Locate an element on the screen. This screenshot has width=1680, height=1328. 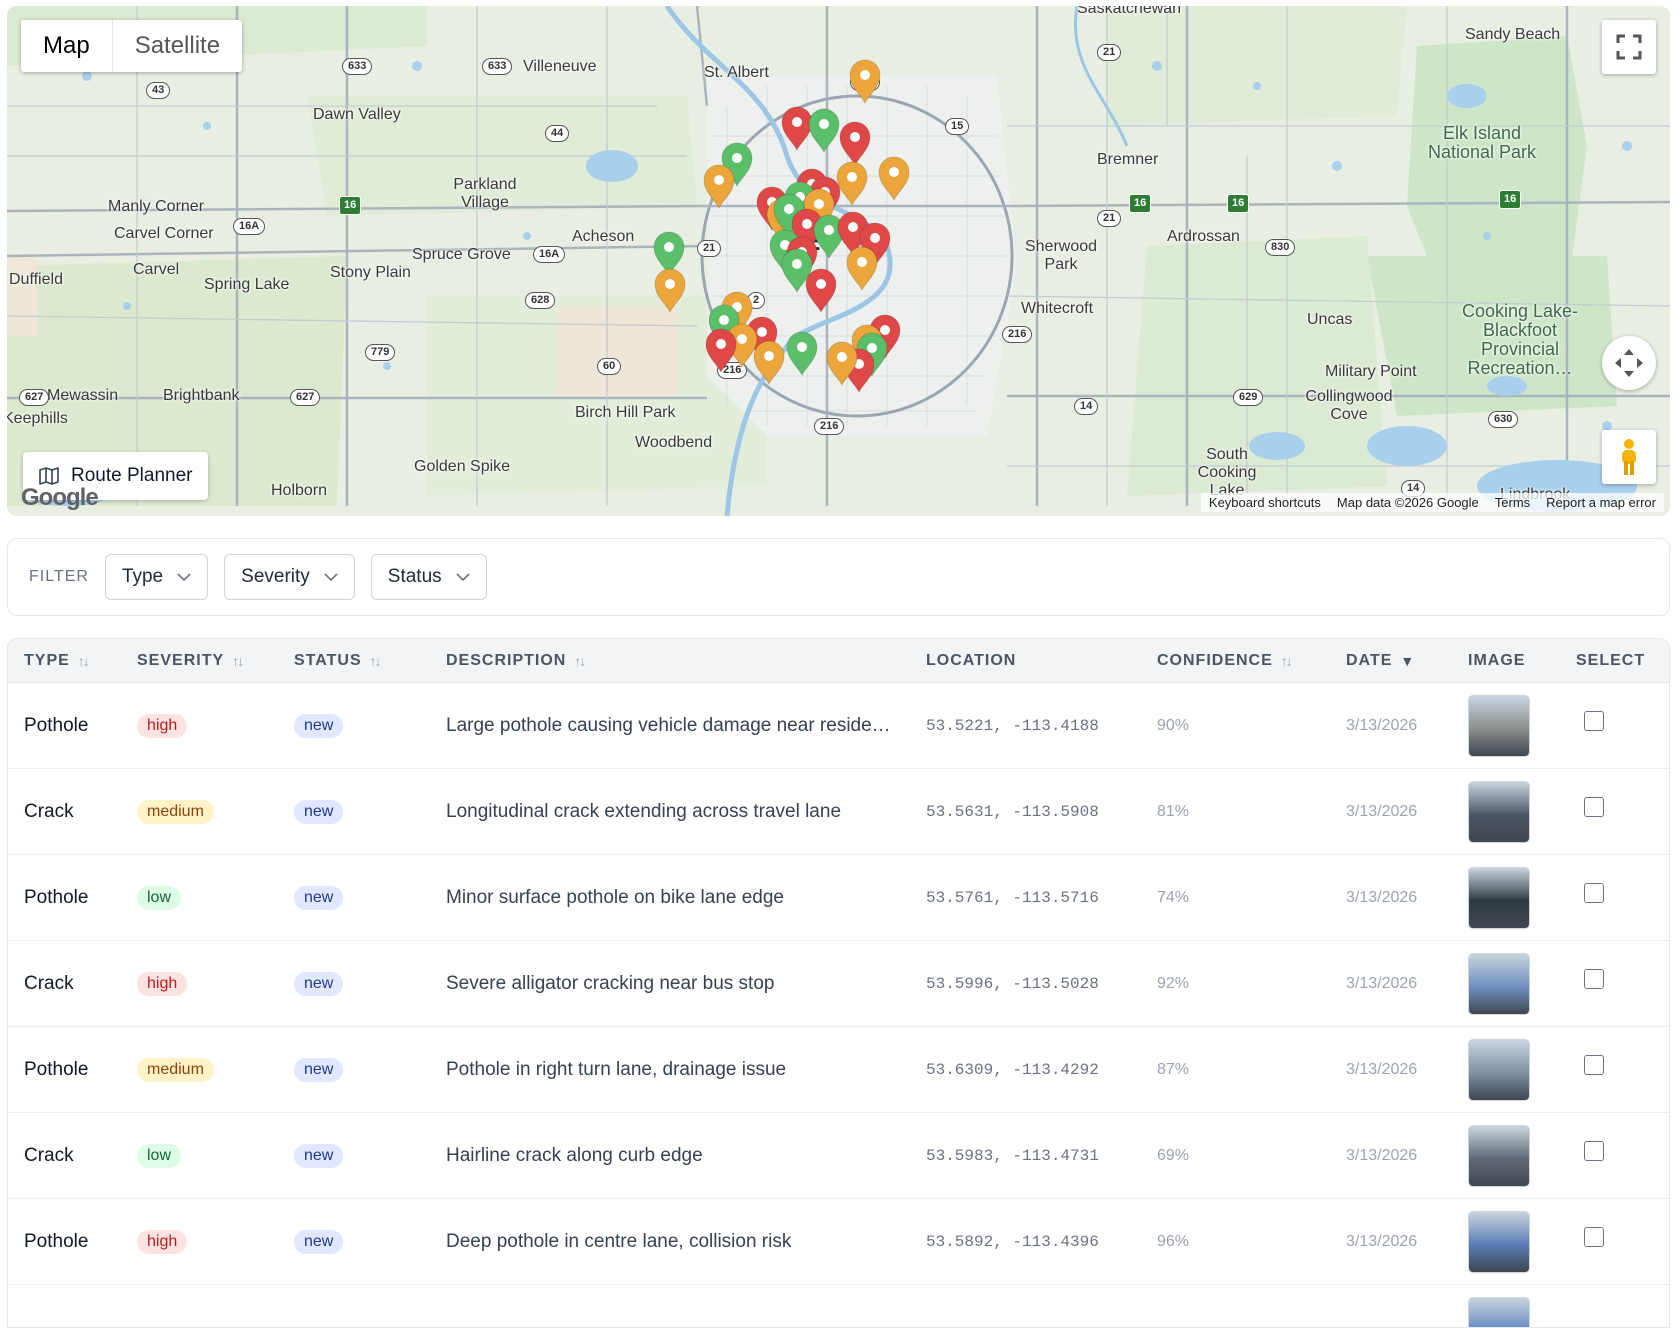
type-cell: Pothole is located at coordinates (56, 1069).